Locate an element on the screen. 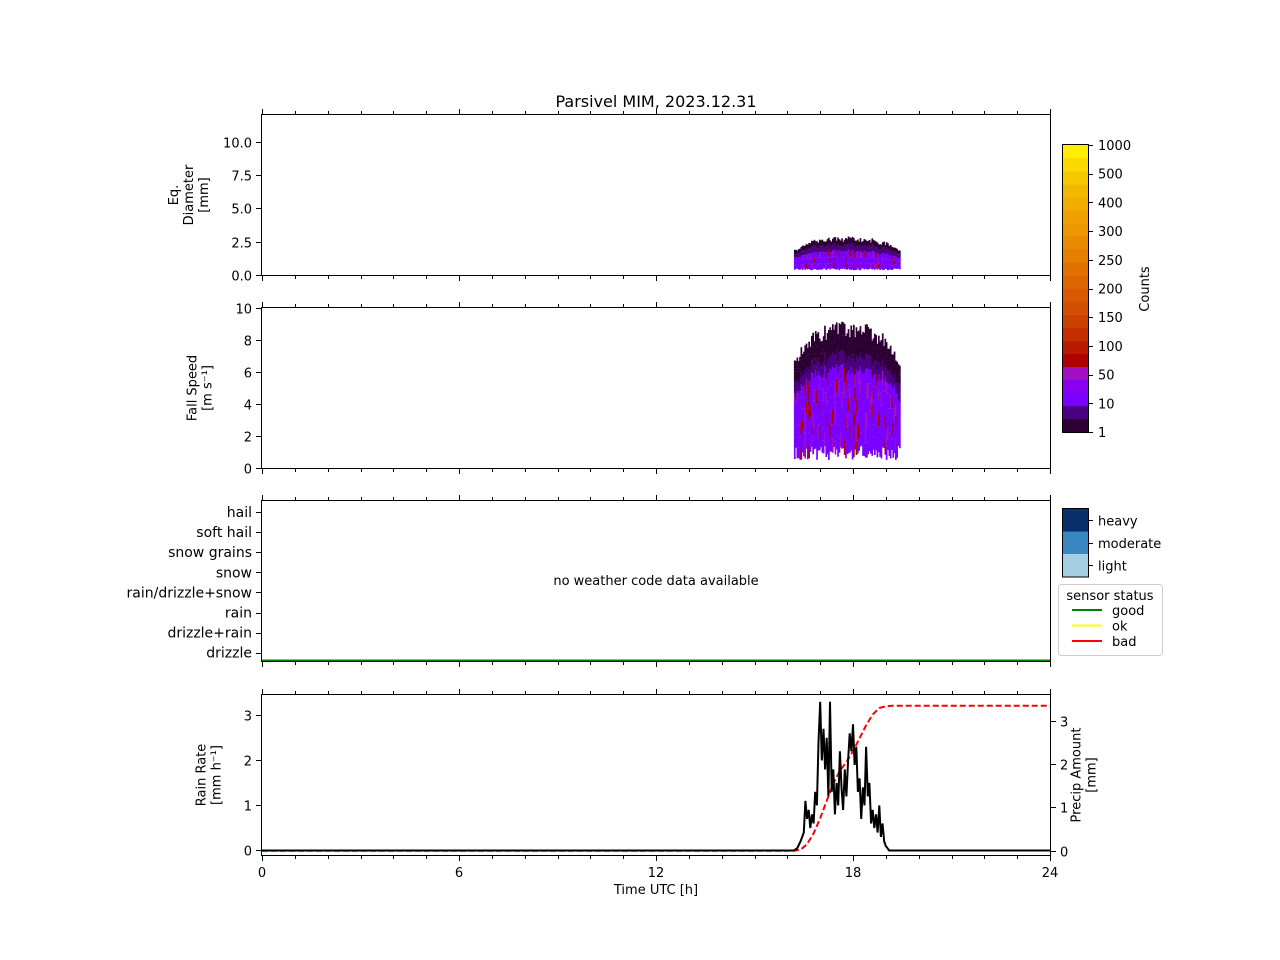  x-tick-label: 18 is located at coordinates (853, 873).